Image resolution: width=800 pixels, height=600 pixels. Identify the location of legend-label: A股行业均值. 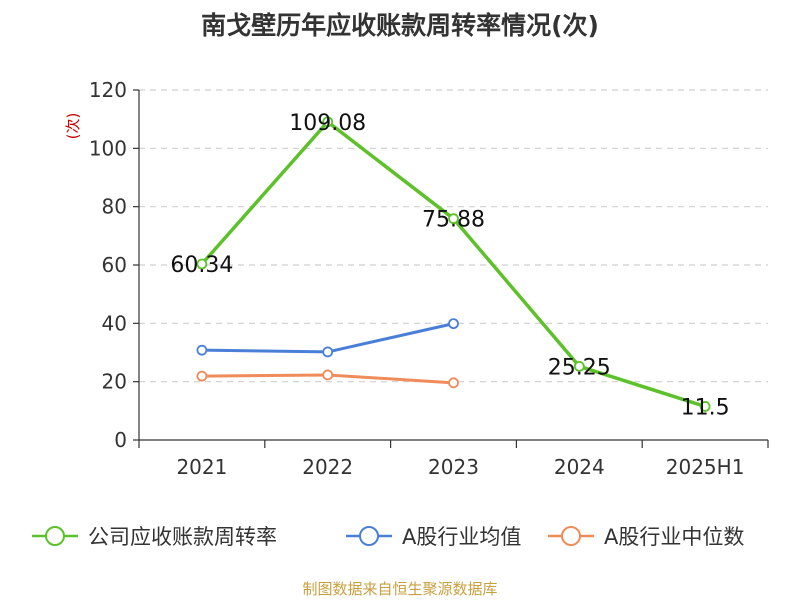
(462, 537).